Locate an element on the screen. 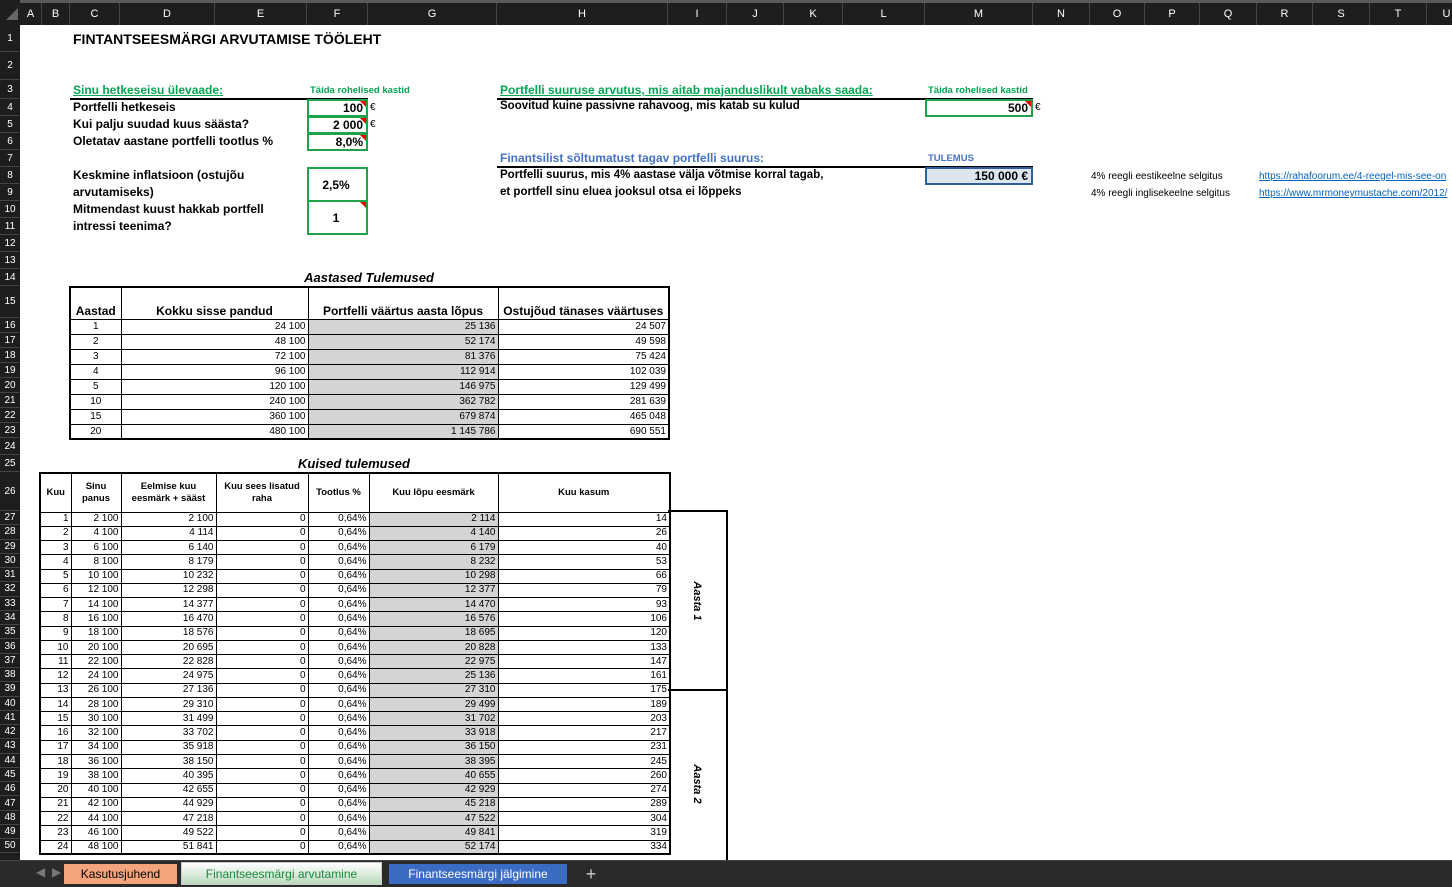 The height and width of the screenshot is (887, 1452). table-cell: 38 100 is located at coordinates (96, 776).